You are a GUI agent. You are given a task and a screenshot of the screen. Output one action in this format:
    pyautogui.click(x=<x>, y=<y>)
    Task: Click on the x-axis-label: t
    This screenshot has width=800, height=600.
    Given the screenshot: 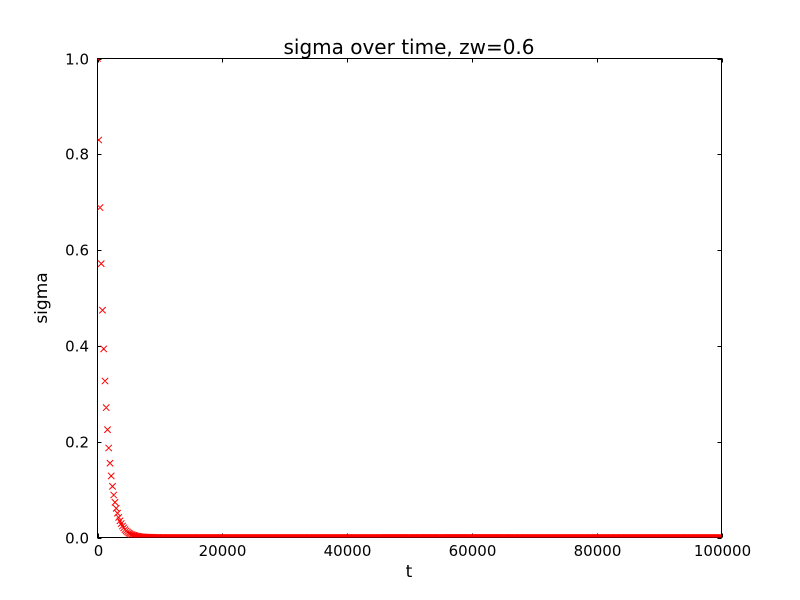 What is the action you would take?
    pyautogui.click(x=409, y=572)
    